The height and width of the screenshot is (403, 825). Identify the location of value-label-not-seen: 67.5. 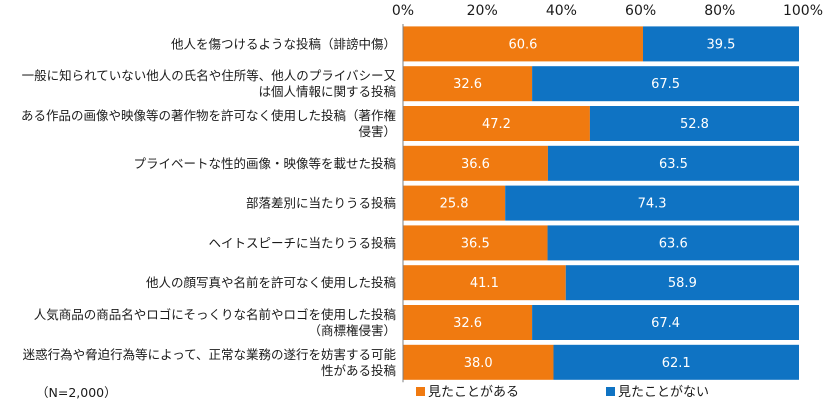
(665, 84).